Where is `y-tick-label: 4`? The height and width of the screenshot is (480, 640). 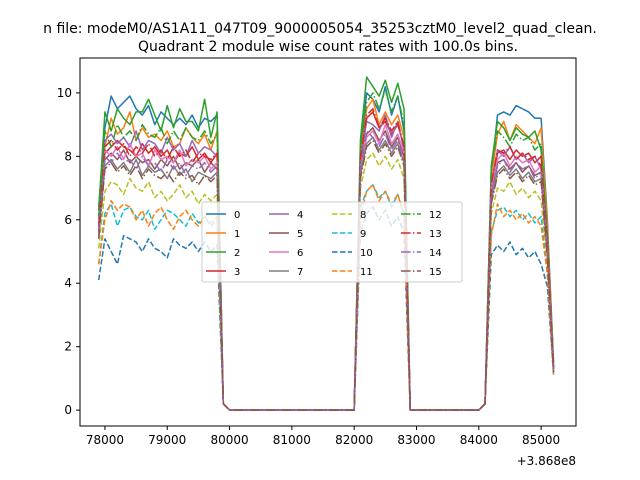
y-tick-label: 4 is located at coordinates (68, 283).